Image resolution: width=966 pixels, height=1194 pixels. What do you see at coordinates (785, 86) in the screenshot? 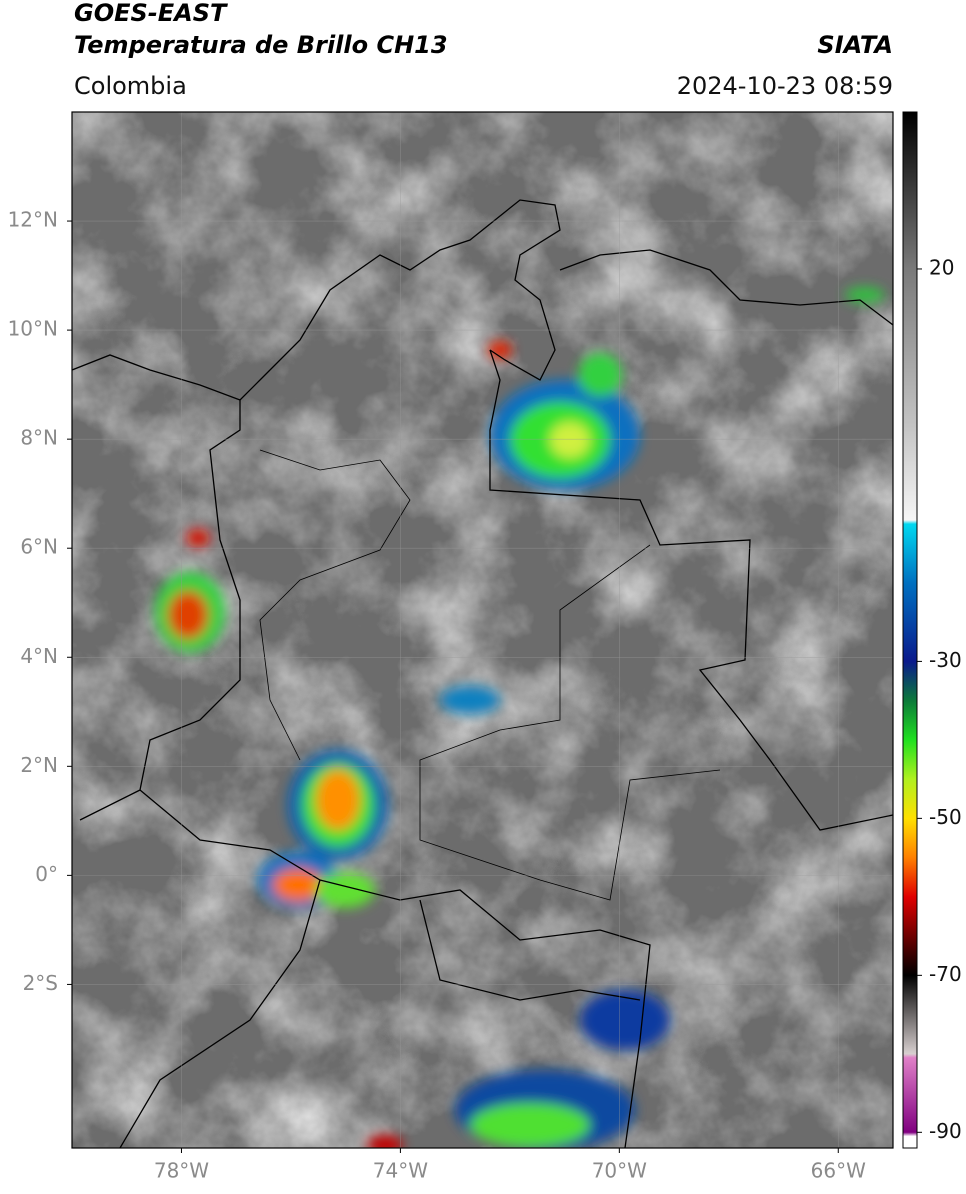
I see `datetime: 2024-10-23 08:59` at bounding box center [785, 86].